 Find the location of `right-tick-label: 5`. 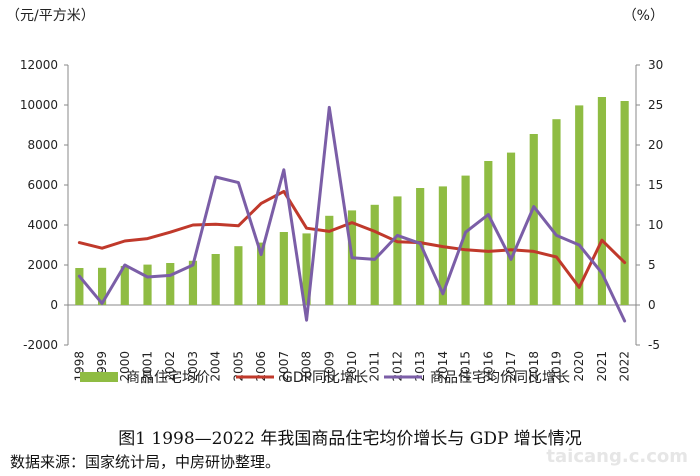

right-tick-label: 5 is located at coordinates (652, 265).